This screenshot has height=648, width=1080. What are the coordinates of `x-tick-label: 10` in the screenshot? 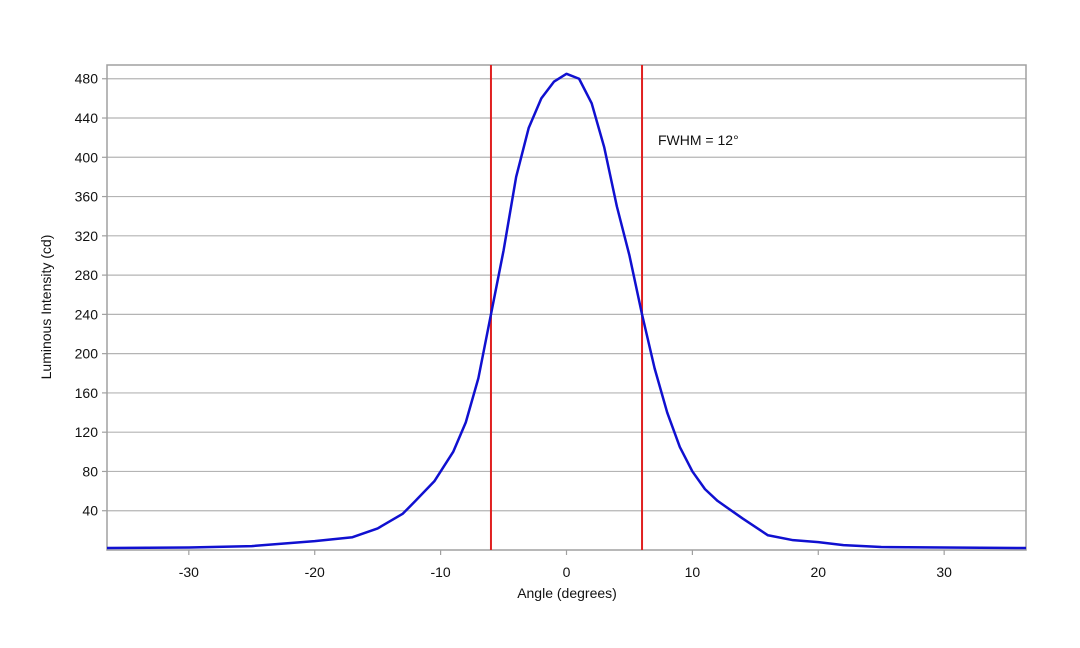 It's located at (693, 572).